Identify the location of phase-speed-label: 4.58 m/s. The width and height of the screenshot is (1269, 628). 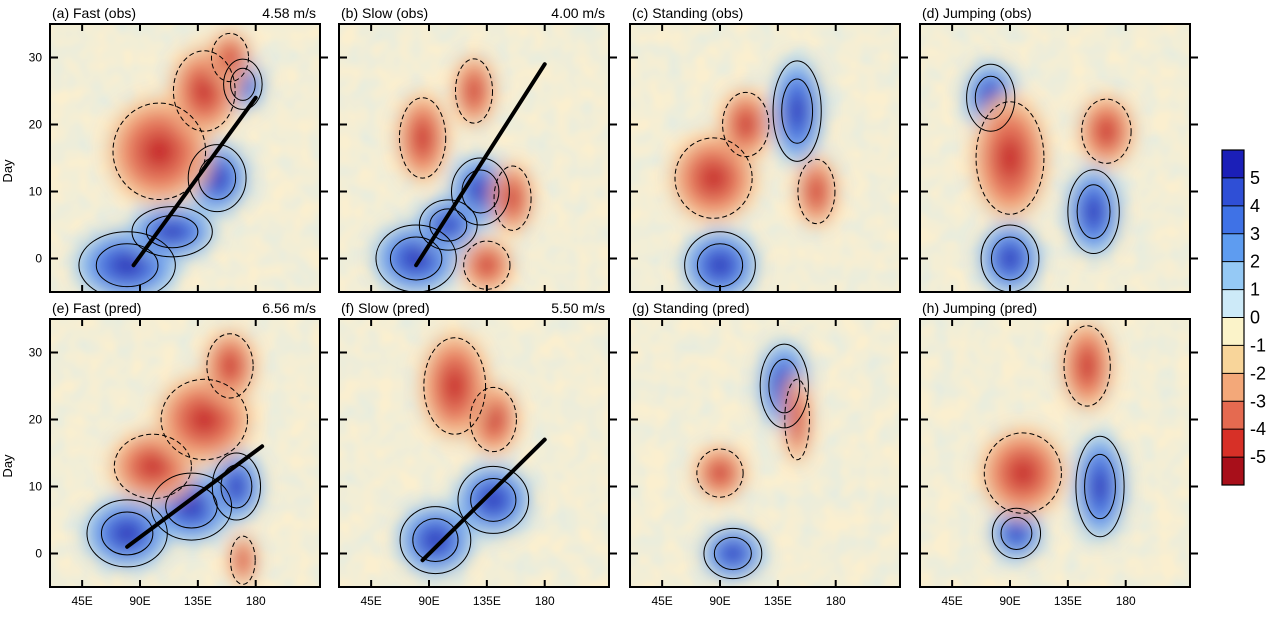
(289, 13).